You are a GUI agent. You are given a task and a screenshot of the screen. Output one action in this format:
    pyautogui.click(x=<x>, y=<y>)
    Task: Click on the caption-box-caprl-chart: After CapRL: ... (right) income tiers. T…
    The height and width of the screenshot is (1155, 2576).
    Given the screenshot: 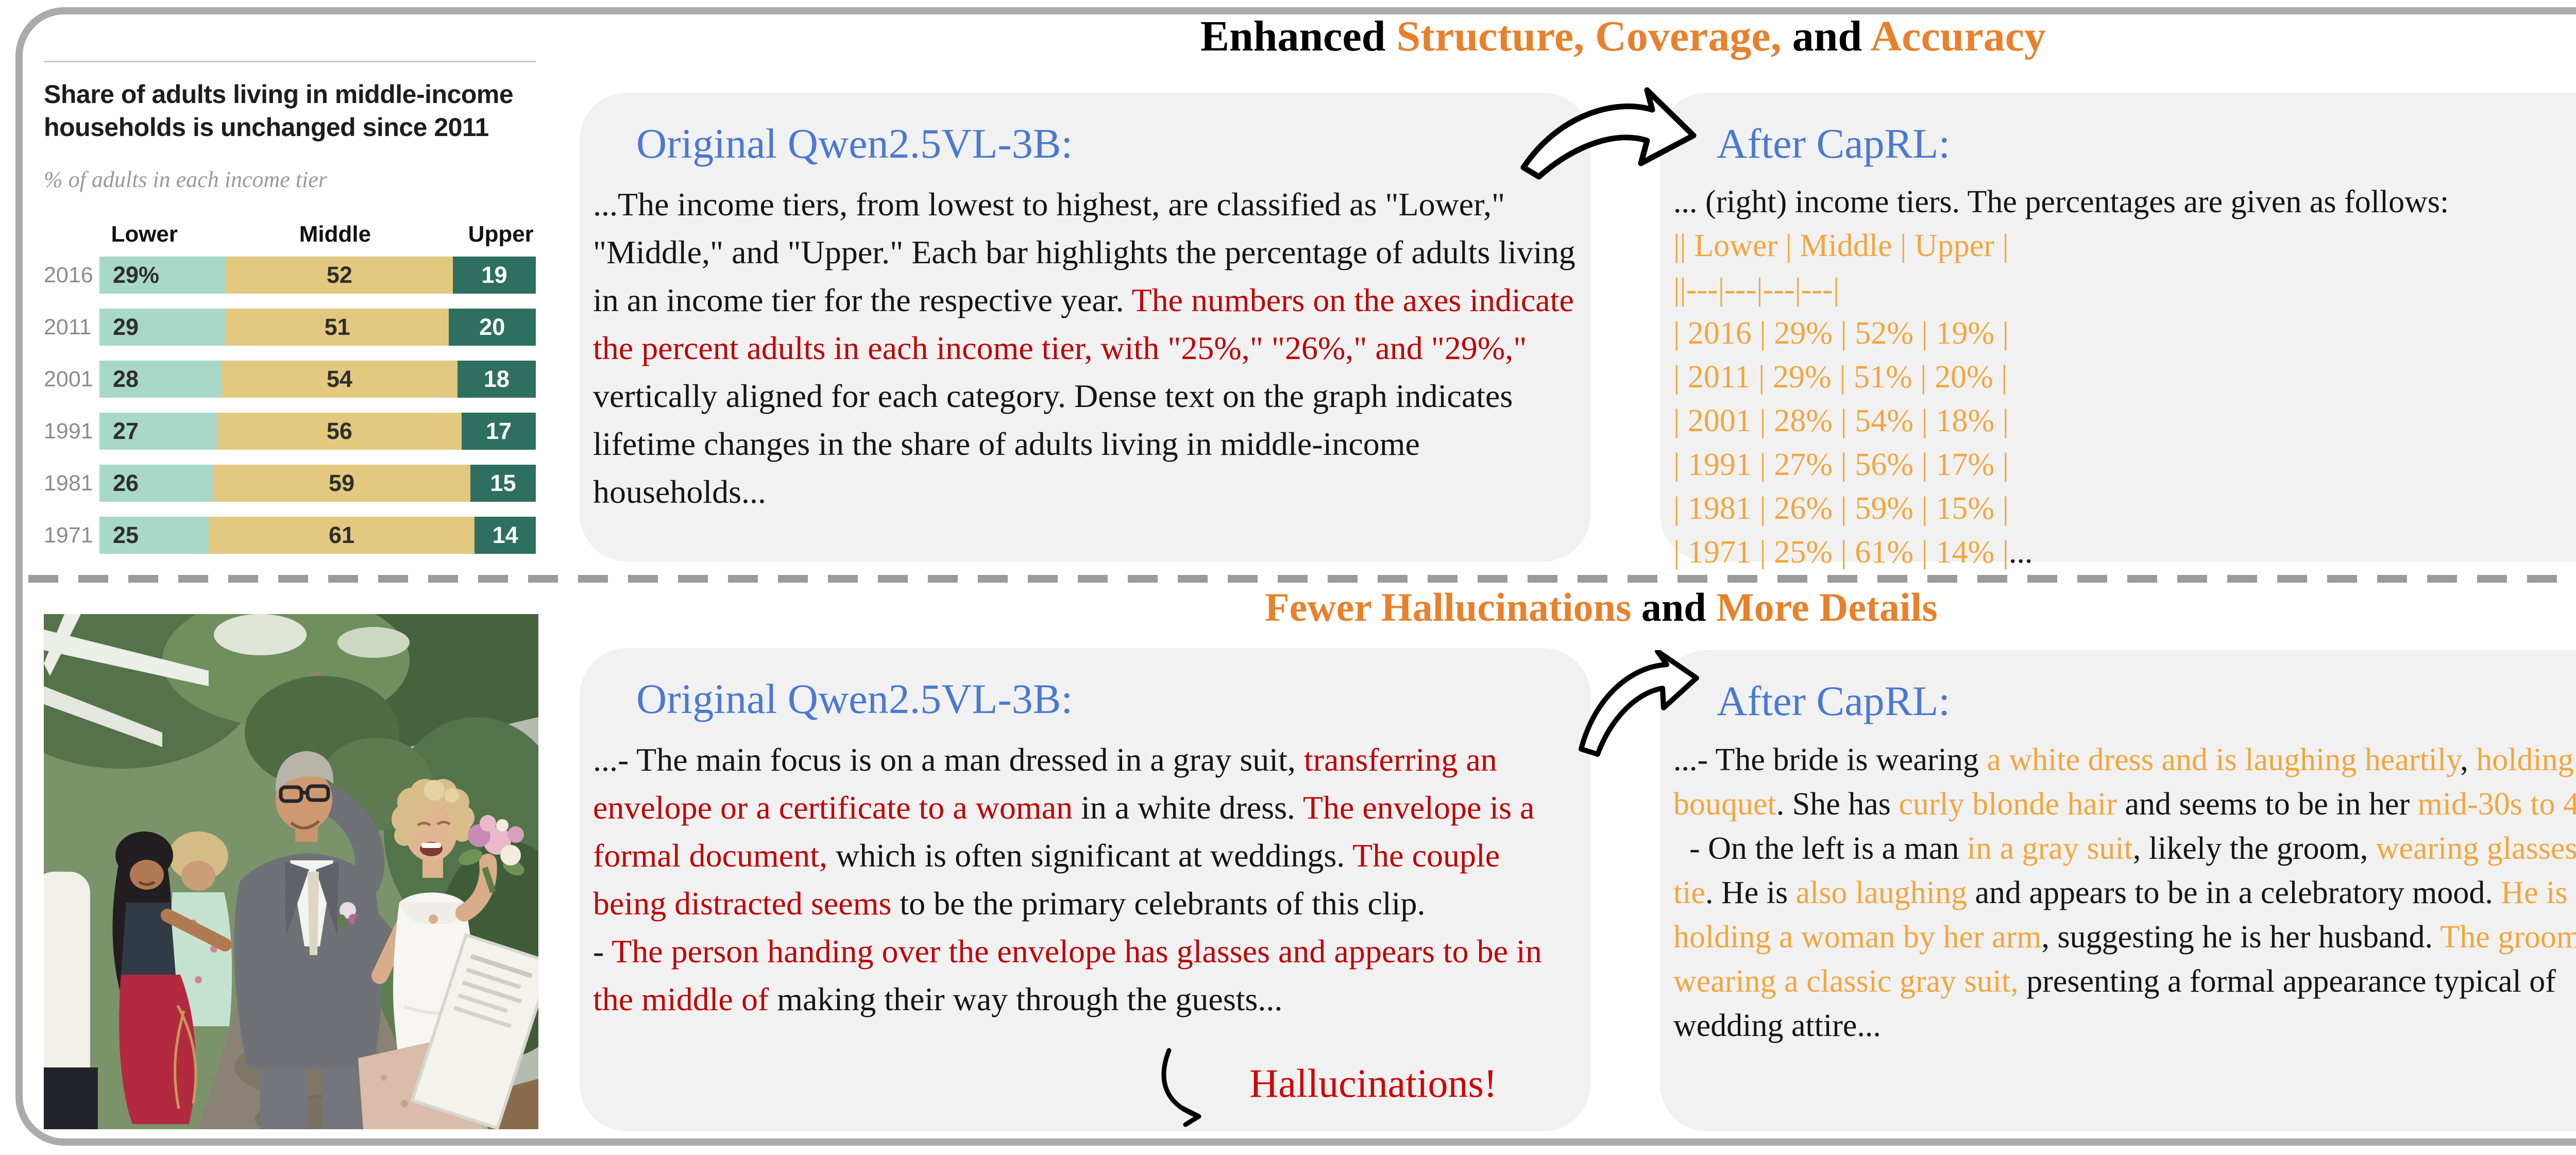 What is the action you would take?
    pyautogui.click(x=2118, y=331)
    